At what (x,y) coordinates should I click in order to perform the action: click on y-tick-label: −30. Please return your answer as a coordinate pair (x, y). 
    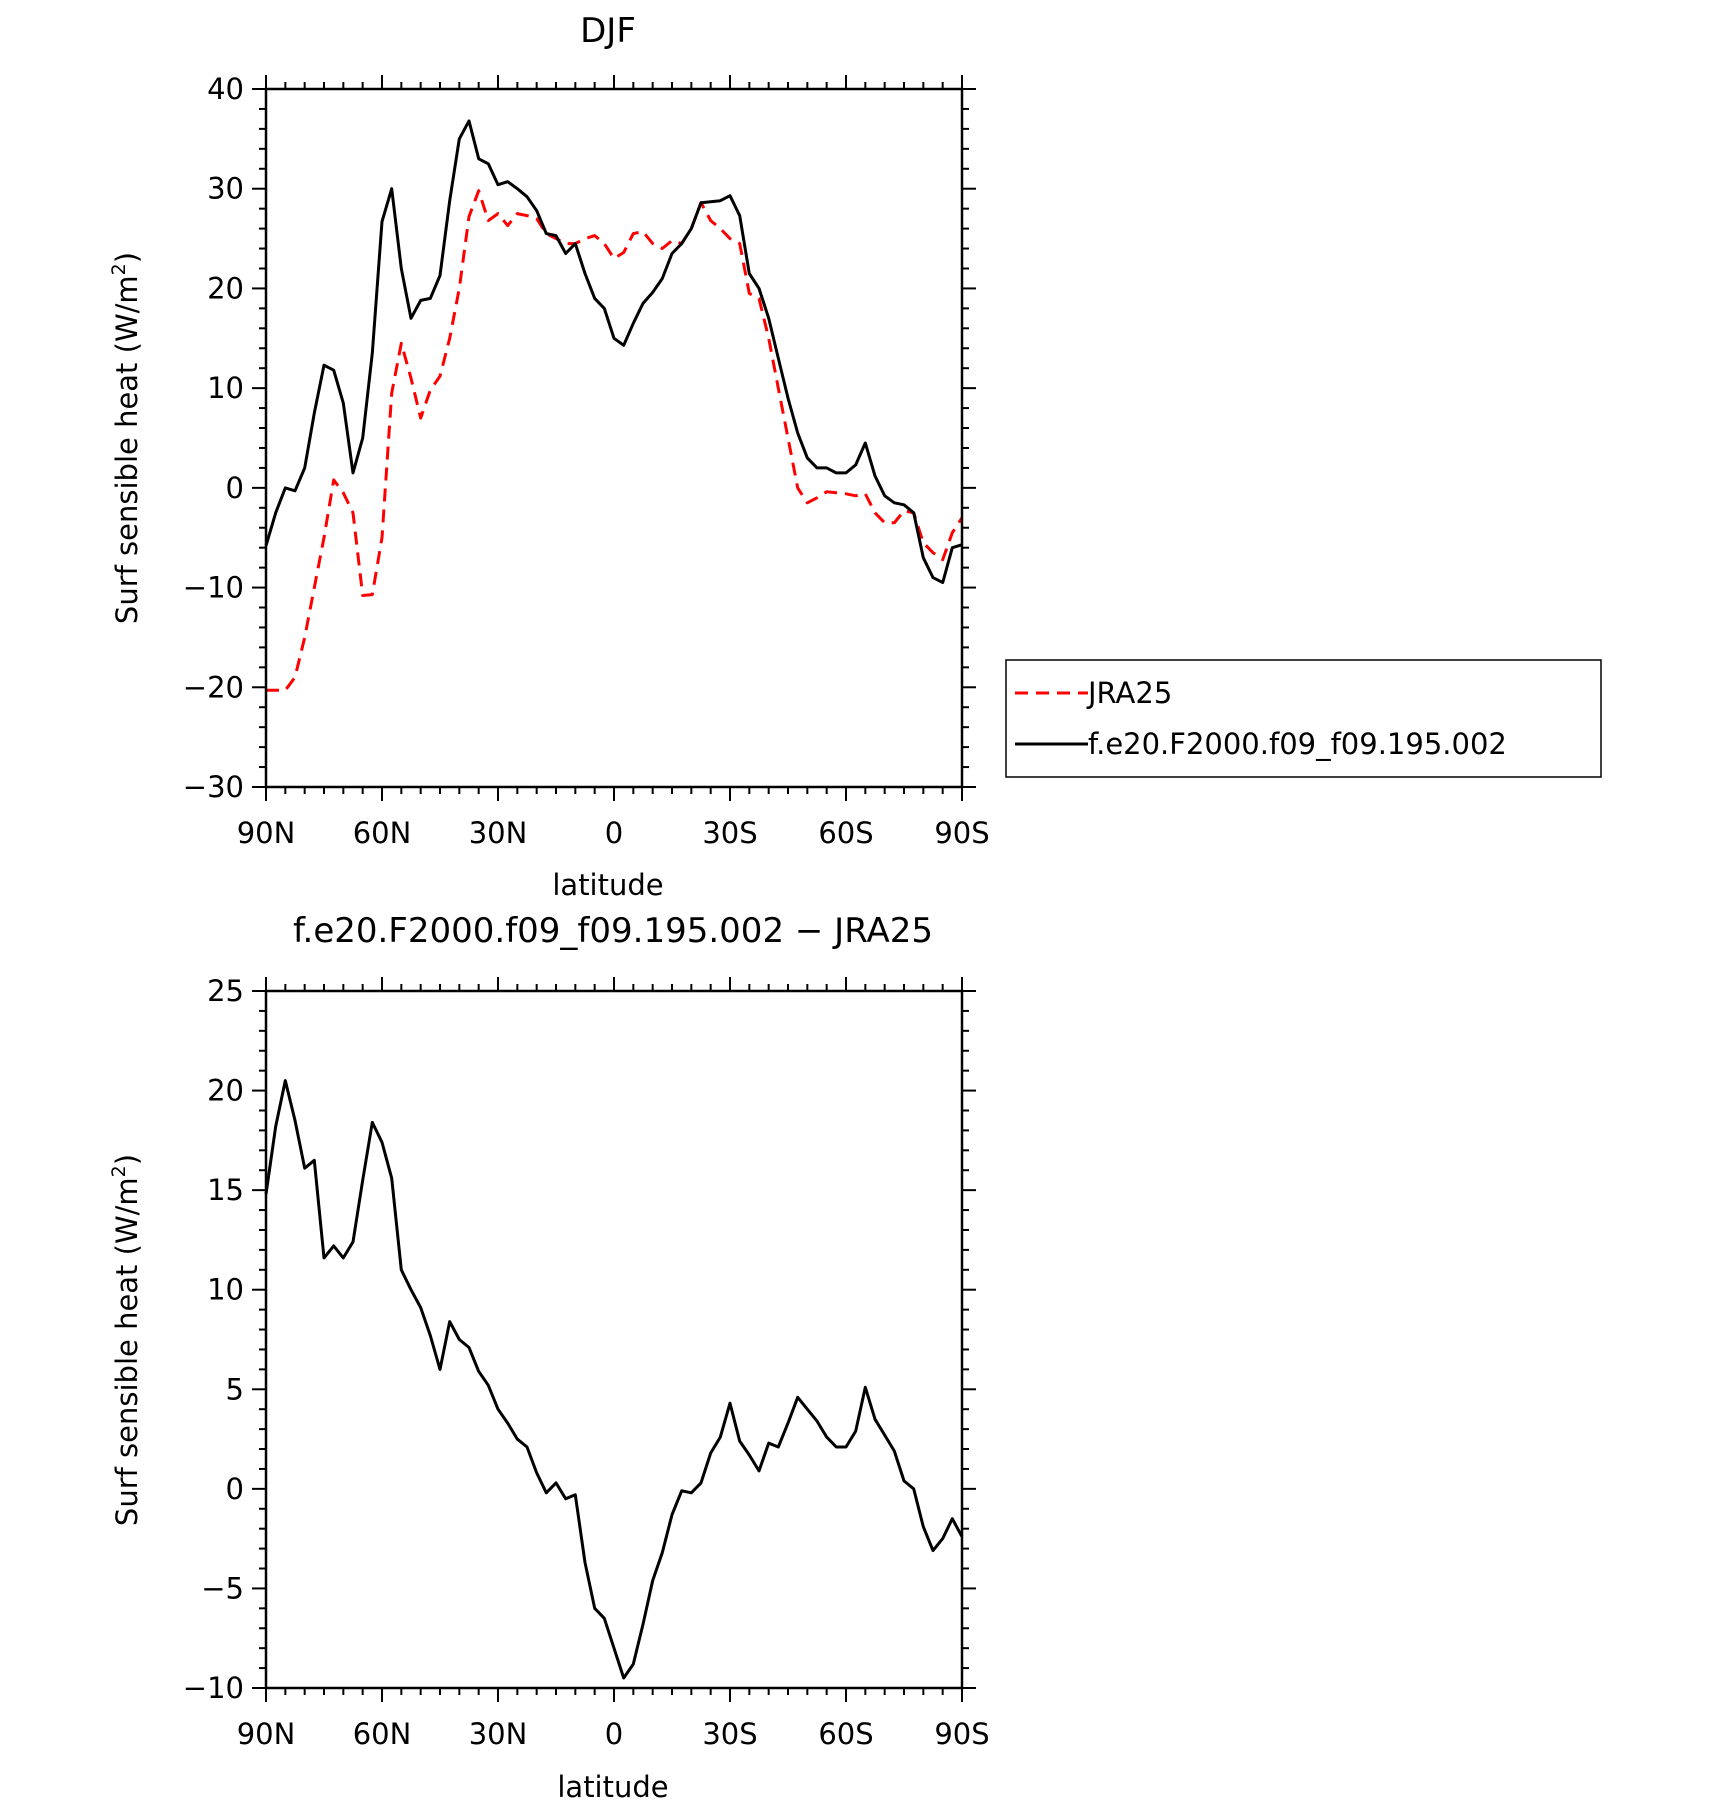
    Looking at the image, I should click on (213, 787).